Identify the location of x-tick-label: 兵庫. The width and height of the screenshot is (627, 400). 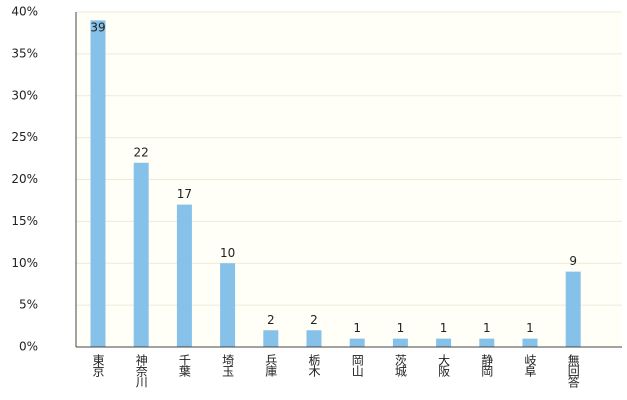
(271, 366).